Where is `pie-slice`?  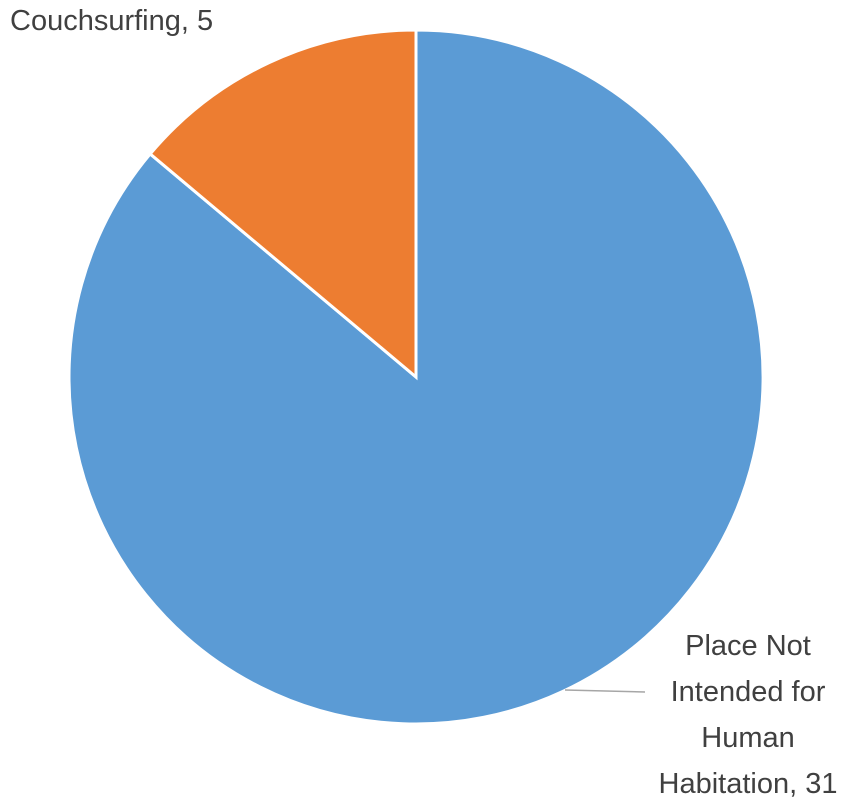 pie-slice is located at coordinates (283, 204).